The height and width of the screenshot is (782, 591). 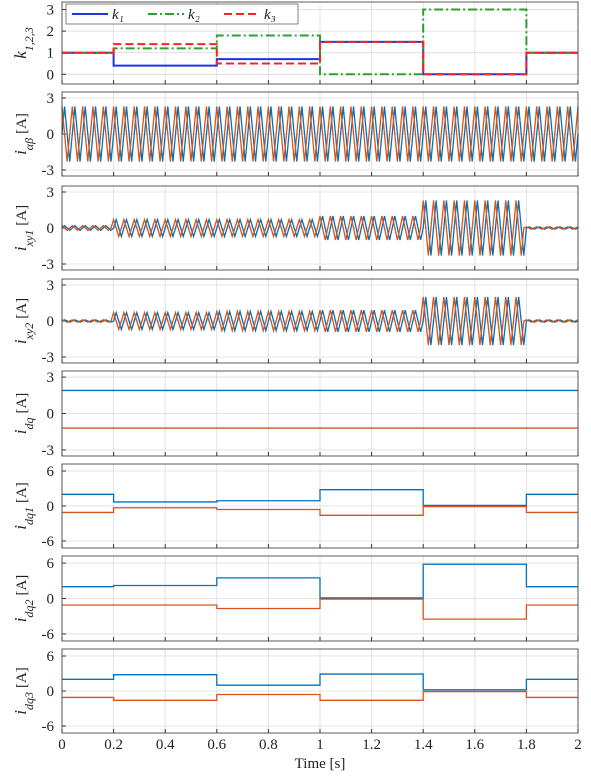 I want to click on legend-label: k₃, so click(x=270, y=15).